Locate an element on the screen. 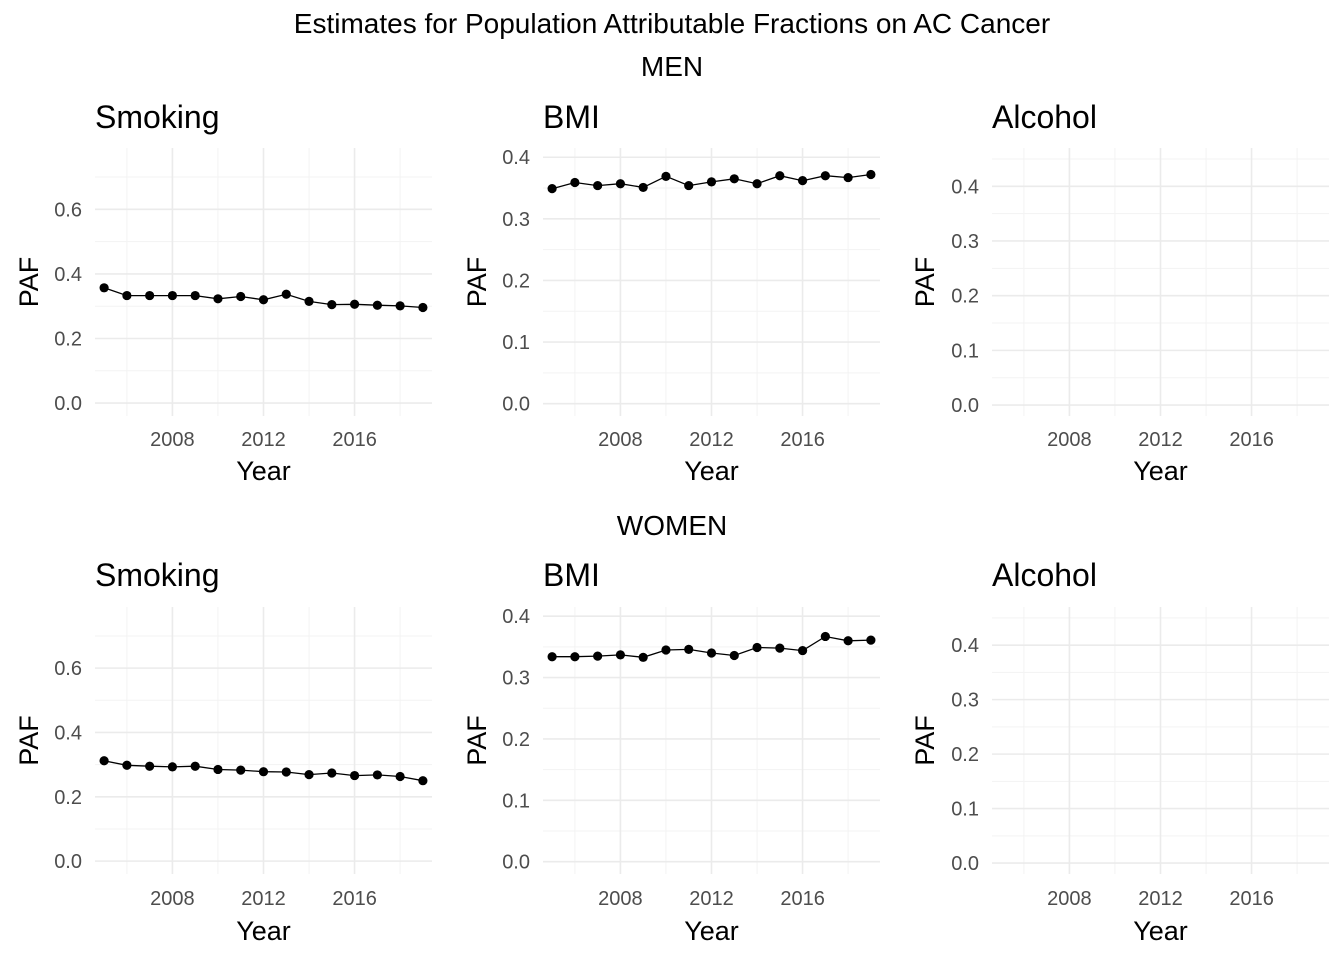 The height and width of the screenshot is (960, 1344). panel-title: Smoking is located at coordinates (157, 575).